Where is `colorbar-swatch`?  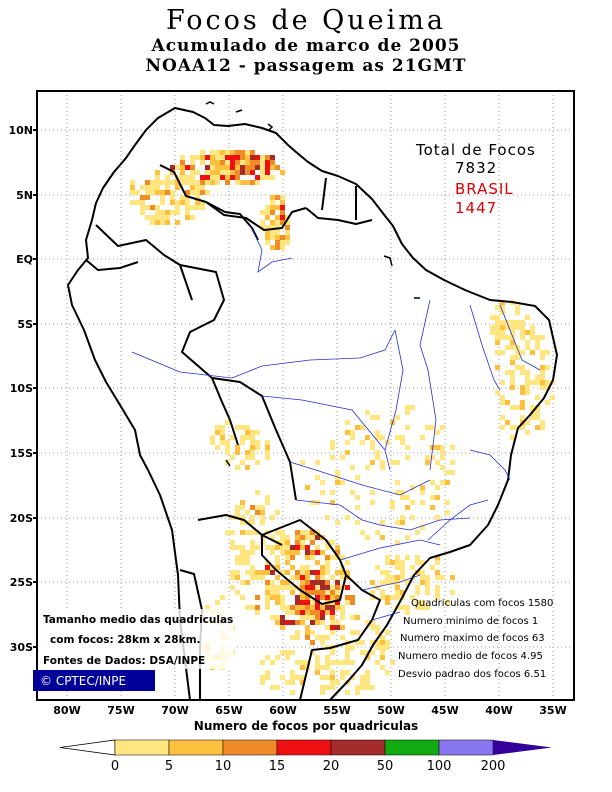
colorbar-swatch is located at coordinates (412, 747).